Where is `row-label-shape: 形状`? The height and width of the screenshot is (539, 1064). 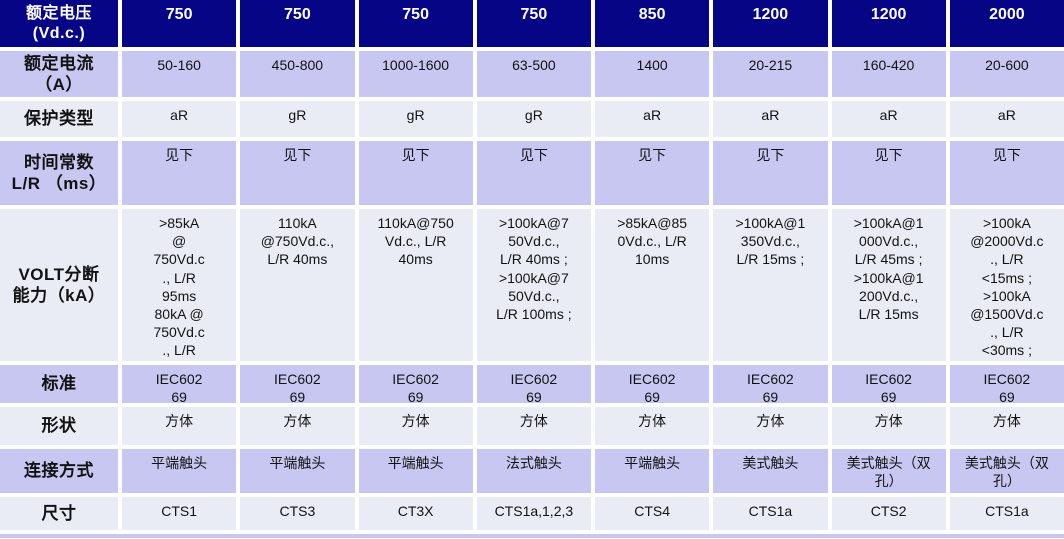 row-label-shape: 形状 is located at coordinates (59, 426).